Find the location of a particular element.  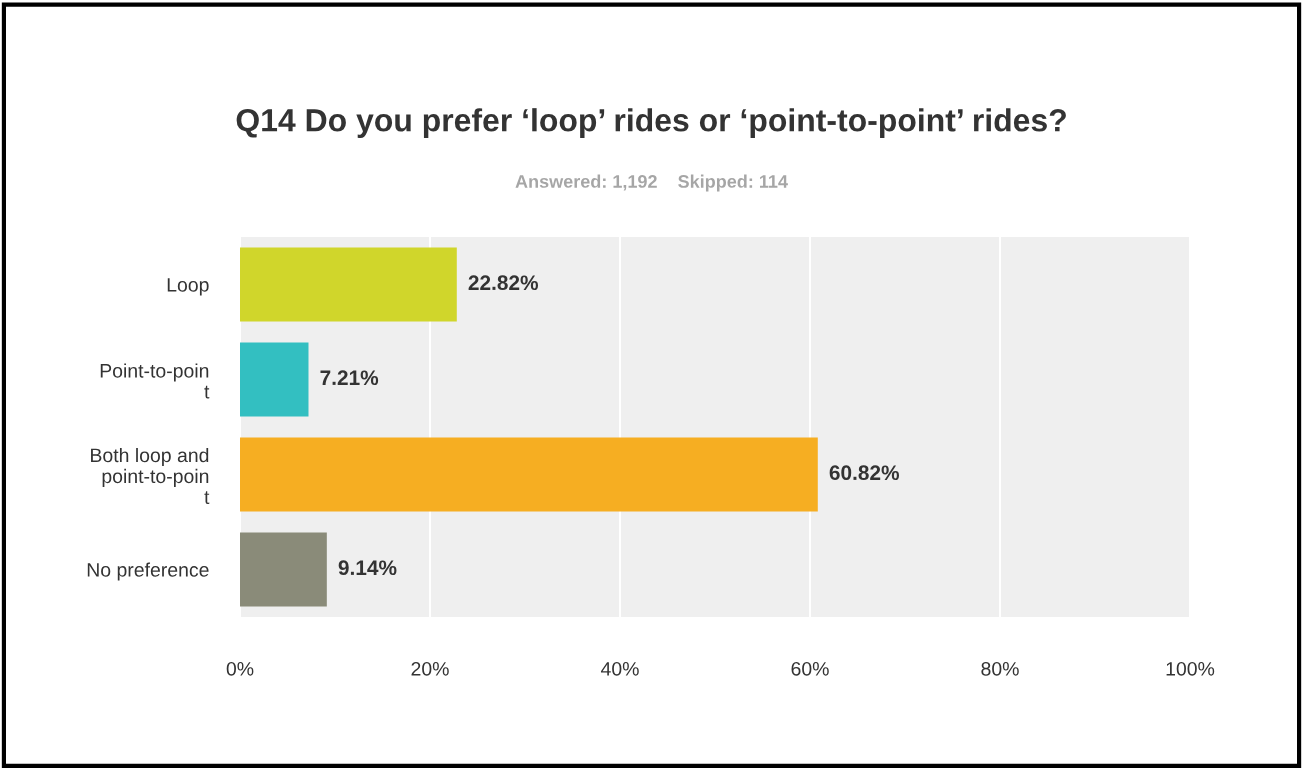

y-tick-label: No preference is located at coordinates (148, 571).